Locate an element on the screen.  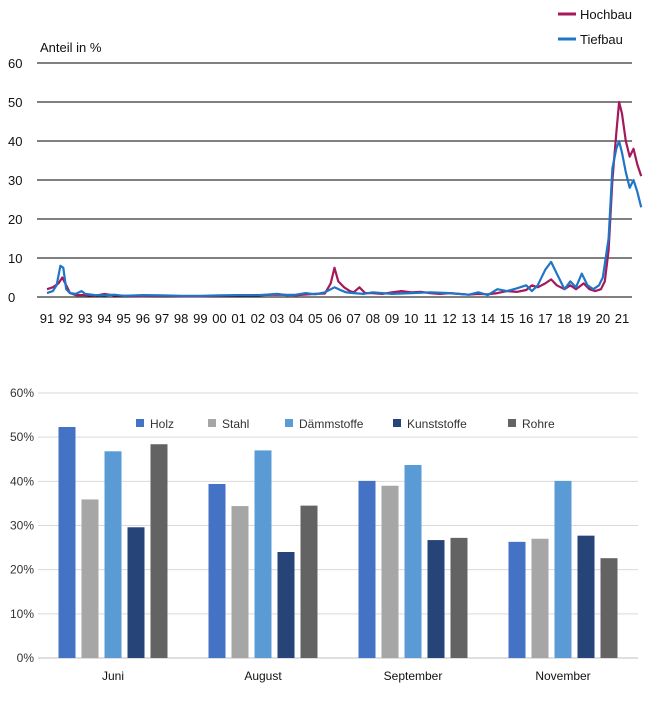
y-tick-label: 40 is located at coordinates (15, 141).